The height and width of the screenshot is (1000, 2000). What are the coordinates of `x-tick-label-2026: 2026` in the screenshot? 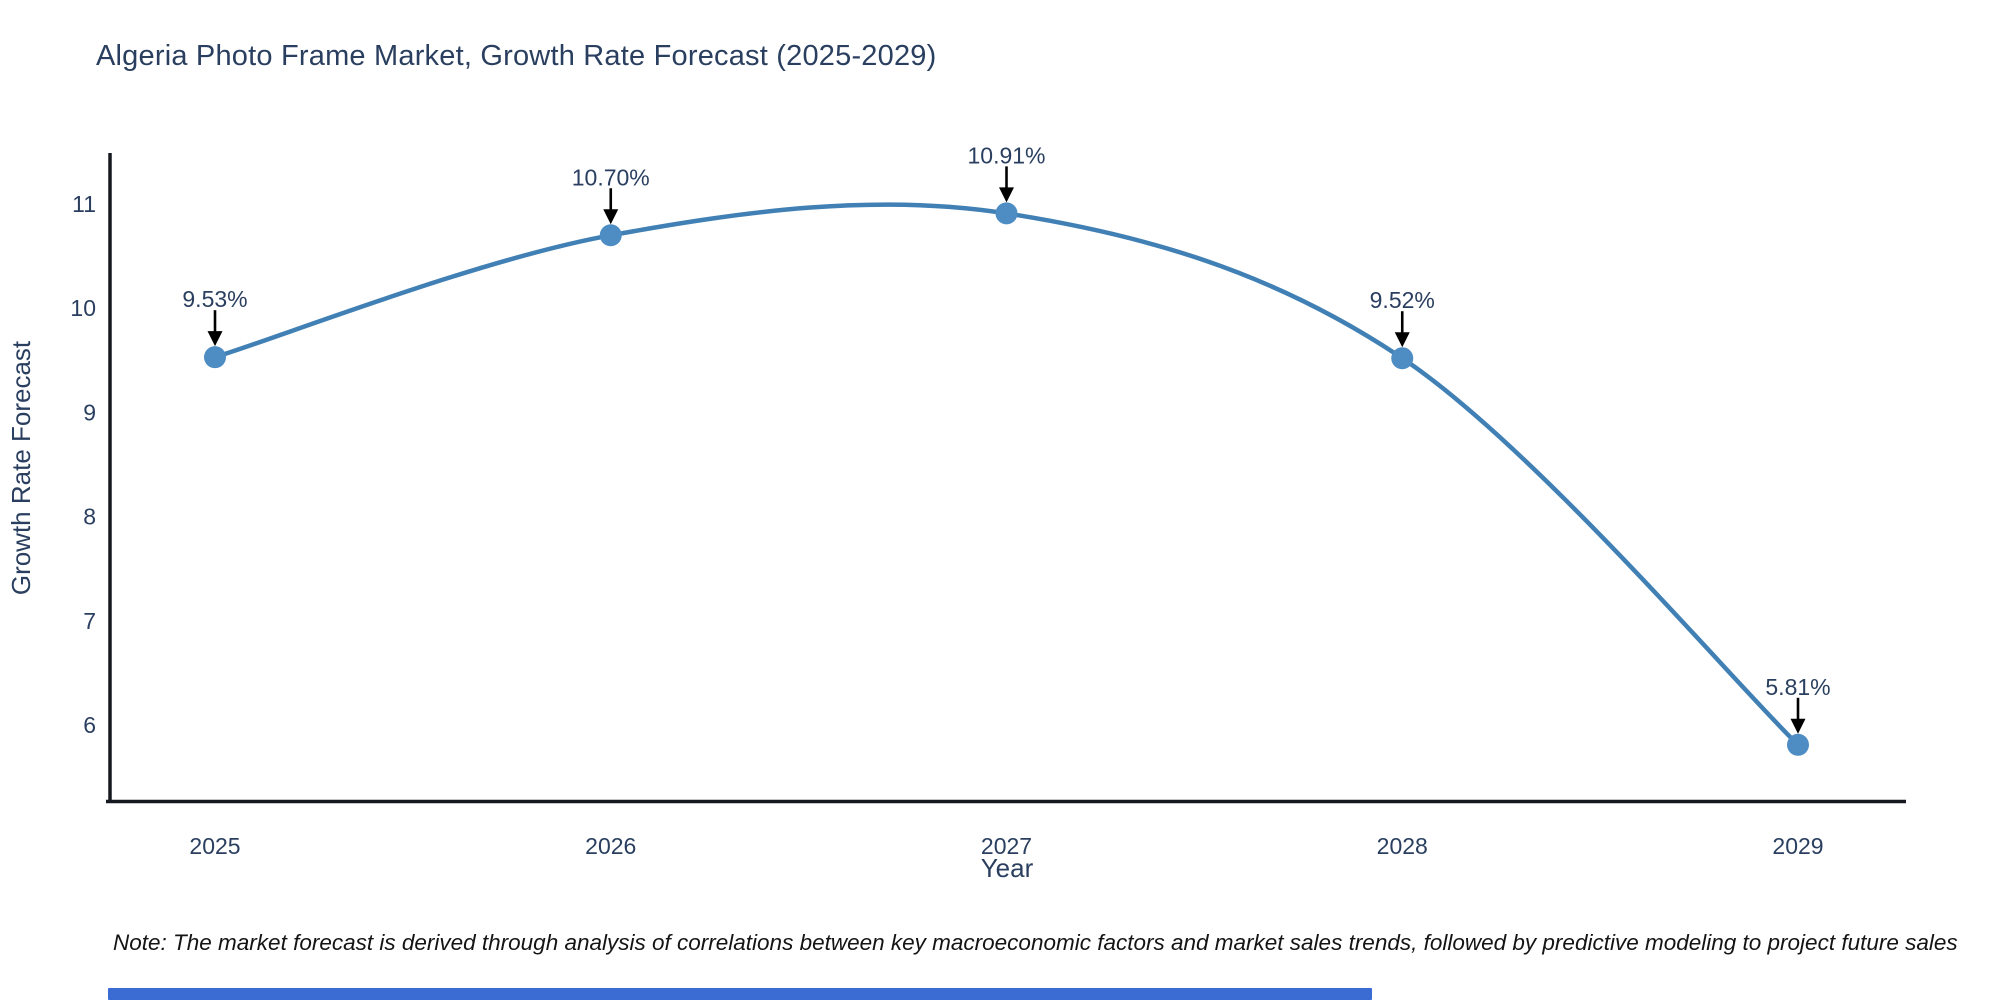 It's located at (610, 846).